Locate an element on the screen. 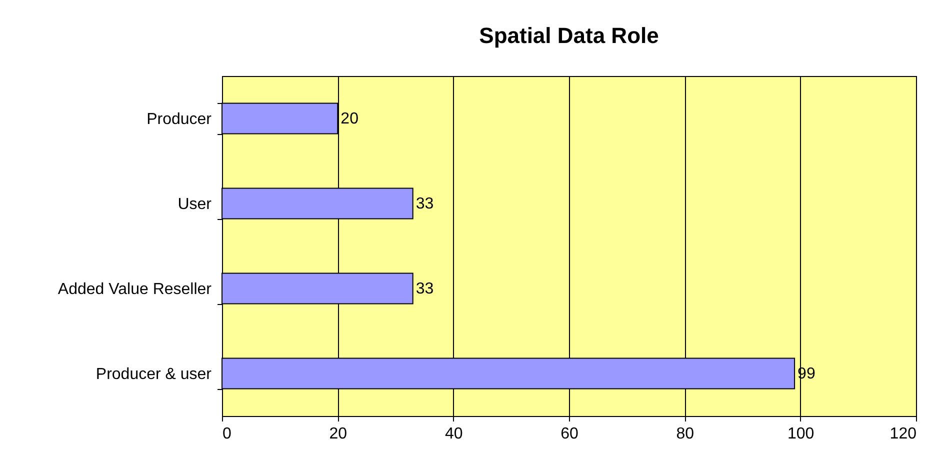 This screenshot has width=936, height=476. x-tick-label: 100 is located at coordinates (800, 434).